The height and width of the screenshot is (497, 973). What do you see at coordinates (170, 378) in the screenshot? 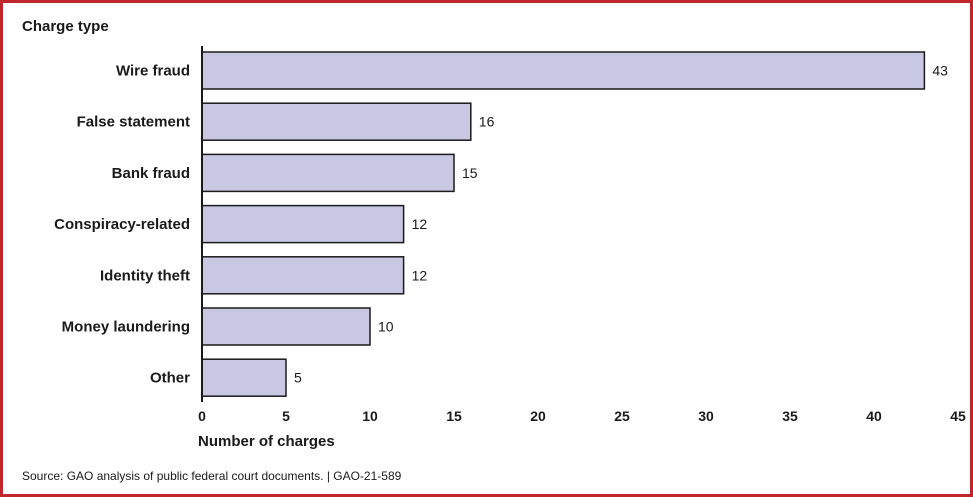
I see `category-label: Other` at bounding box center [170, 378].